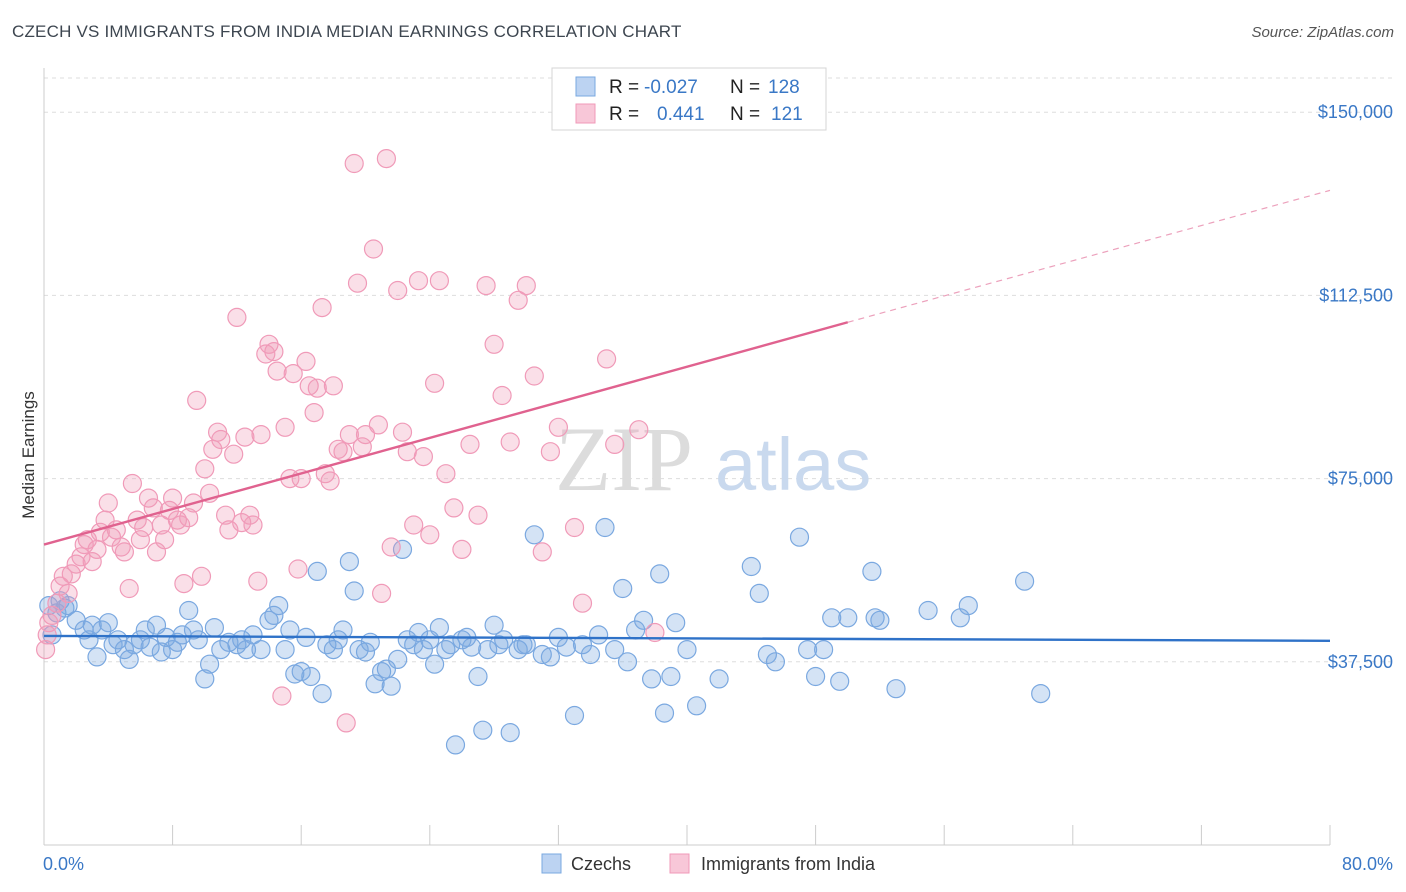 Image resolution: width=1406 pixels, height=892 pixels. Describe the element at coordinates (713, 459) in the screenshot. I see `watermark: ZIP atlas` at that location.